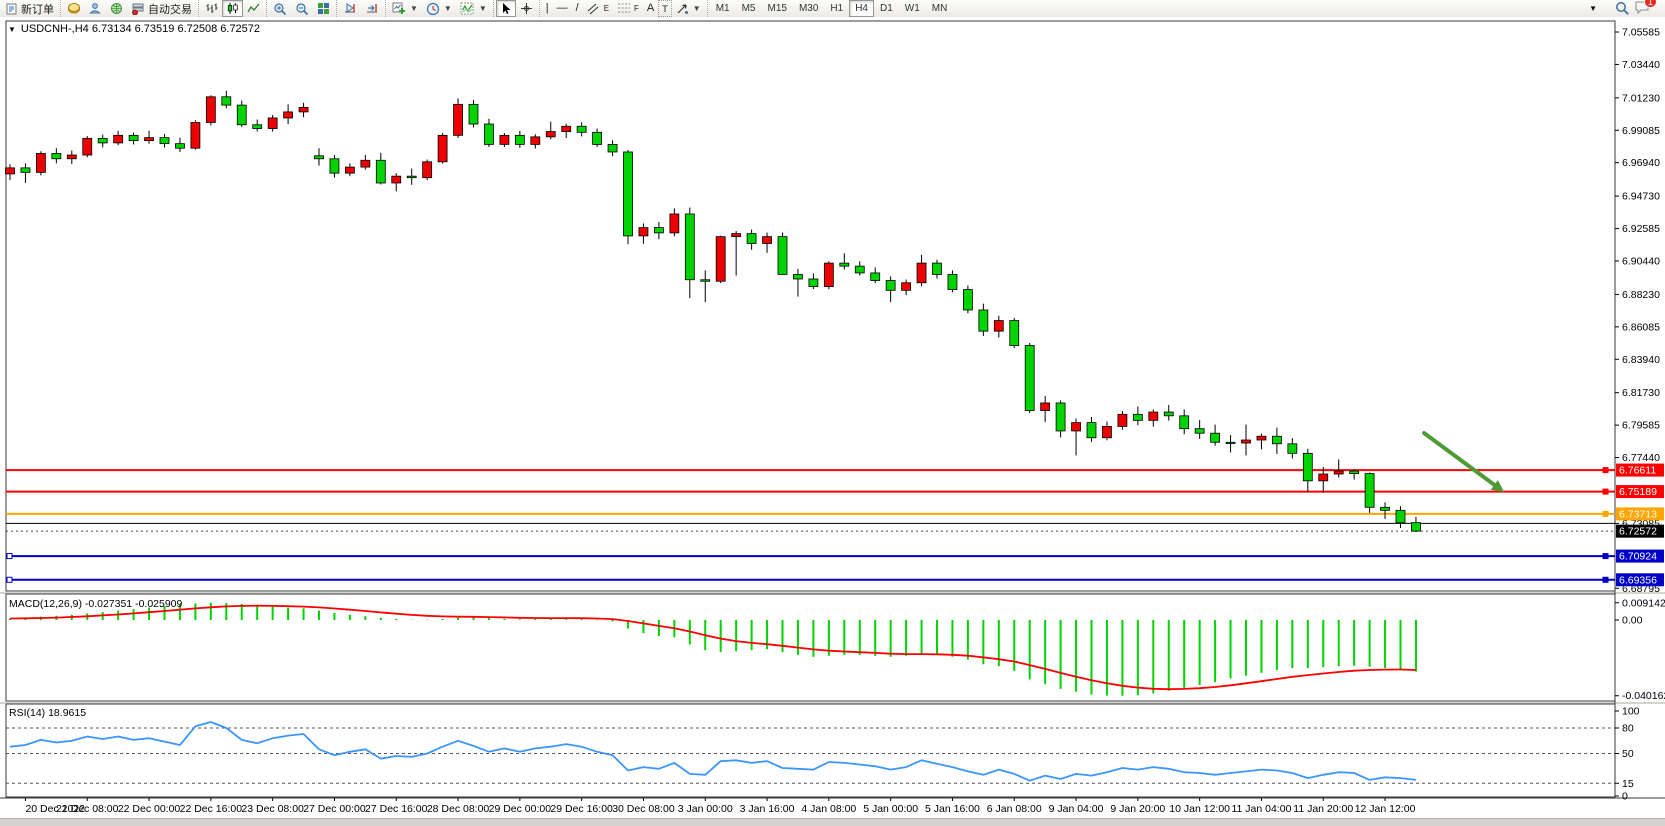 This screenshot has width=1665, height=826. What do you see at coordinates (467, 8) in the screenshot?
I see `indicators-icon` at bounding box center [467, 8].